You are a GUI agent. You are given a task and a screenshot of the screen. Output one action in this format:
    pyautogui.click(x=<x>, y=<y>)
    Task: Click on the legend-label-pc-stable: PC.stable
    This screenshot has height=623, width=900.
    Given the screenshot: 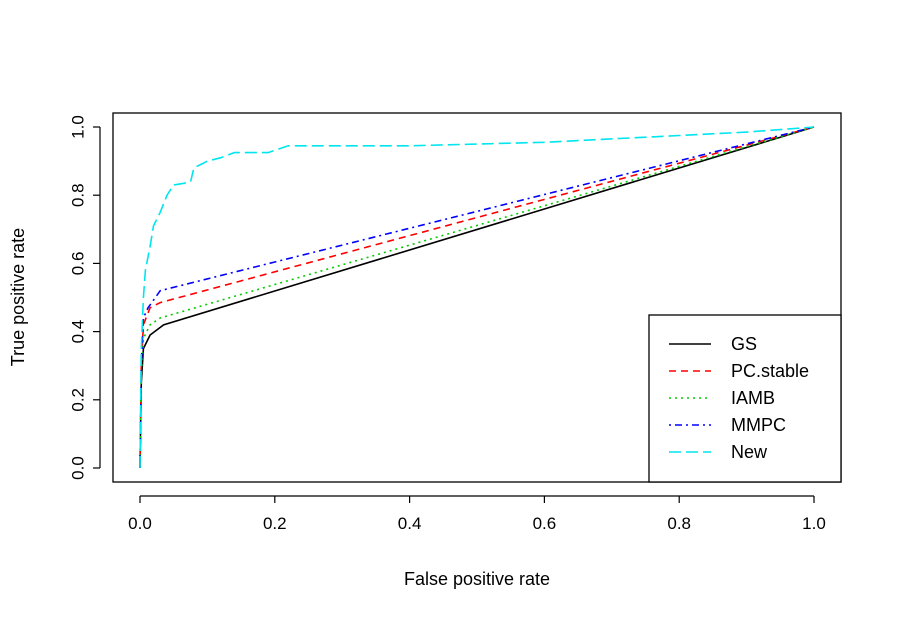 What is the action you would take?
    pyautogui.click(x=770, y=371)
    